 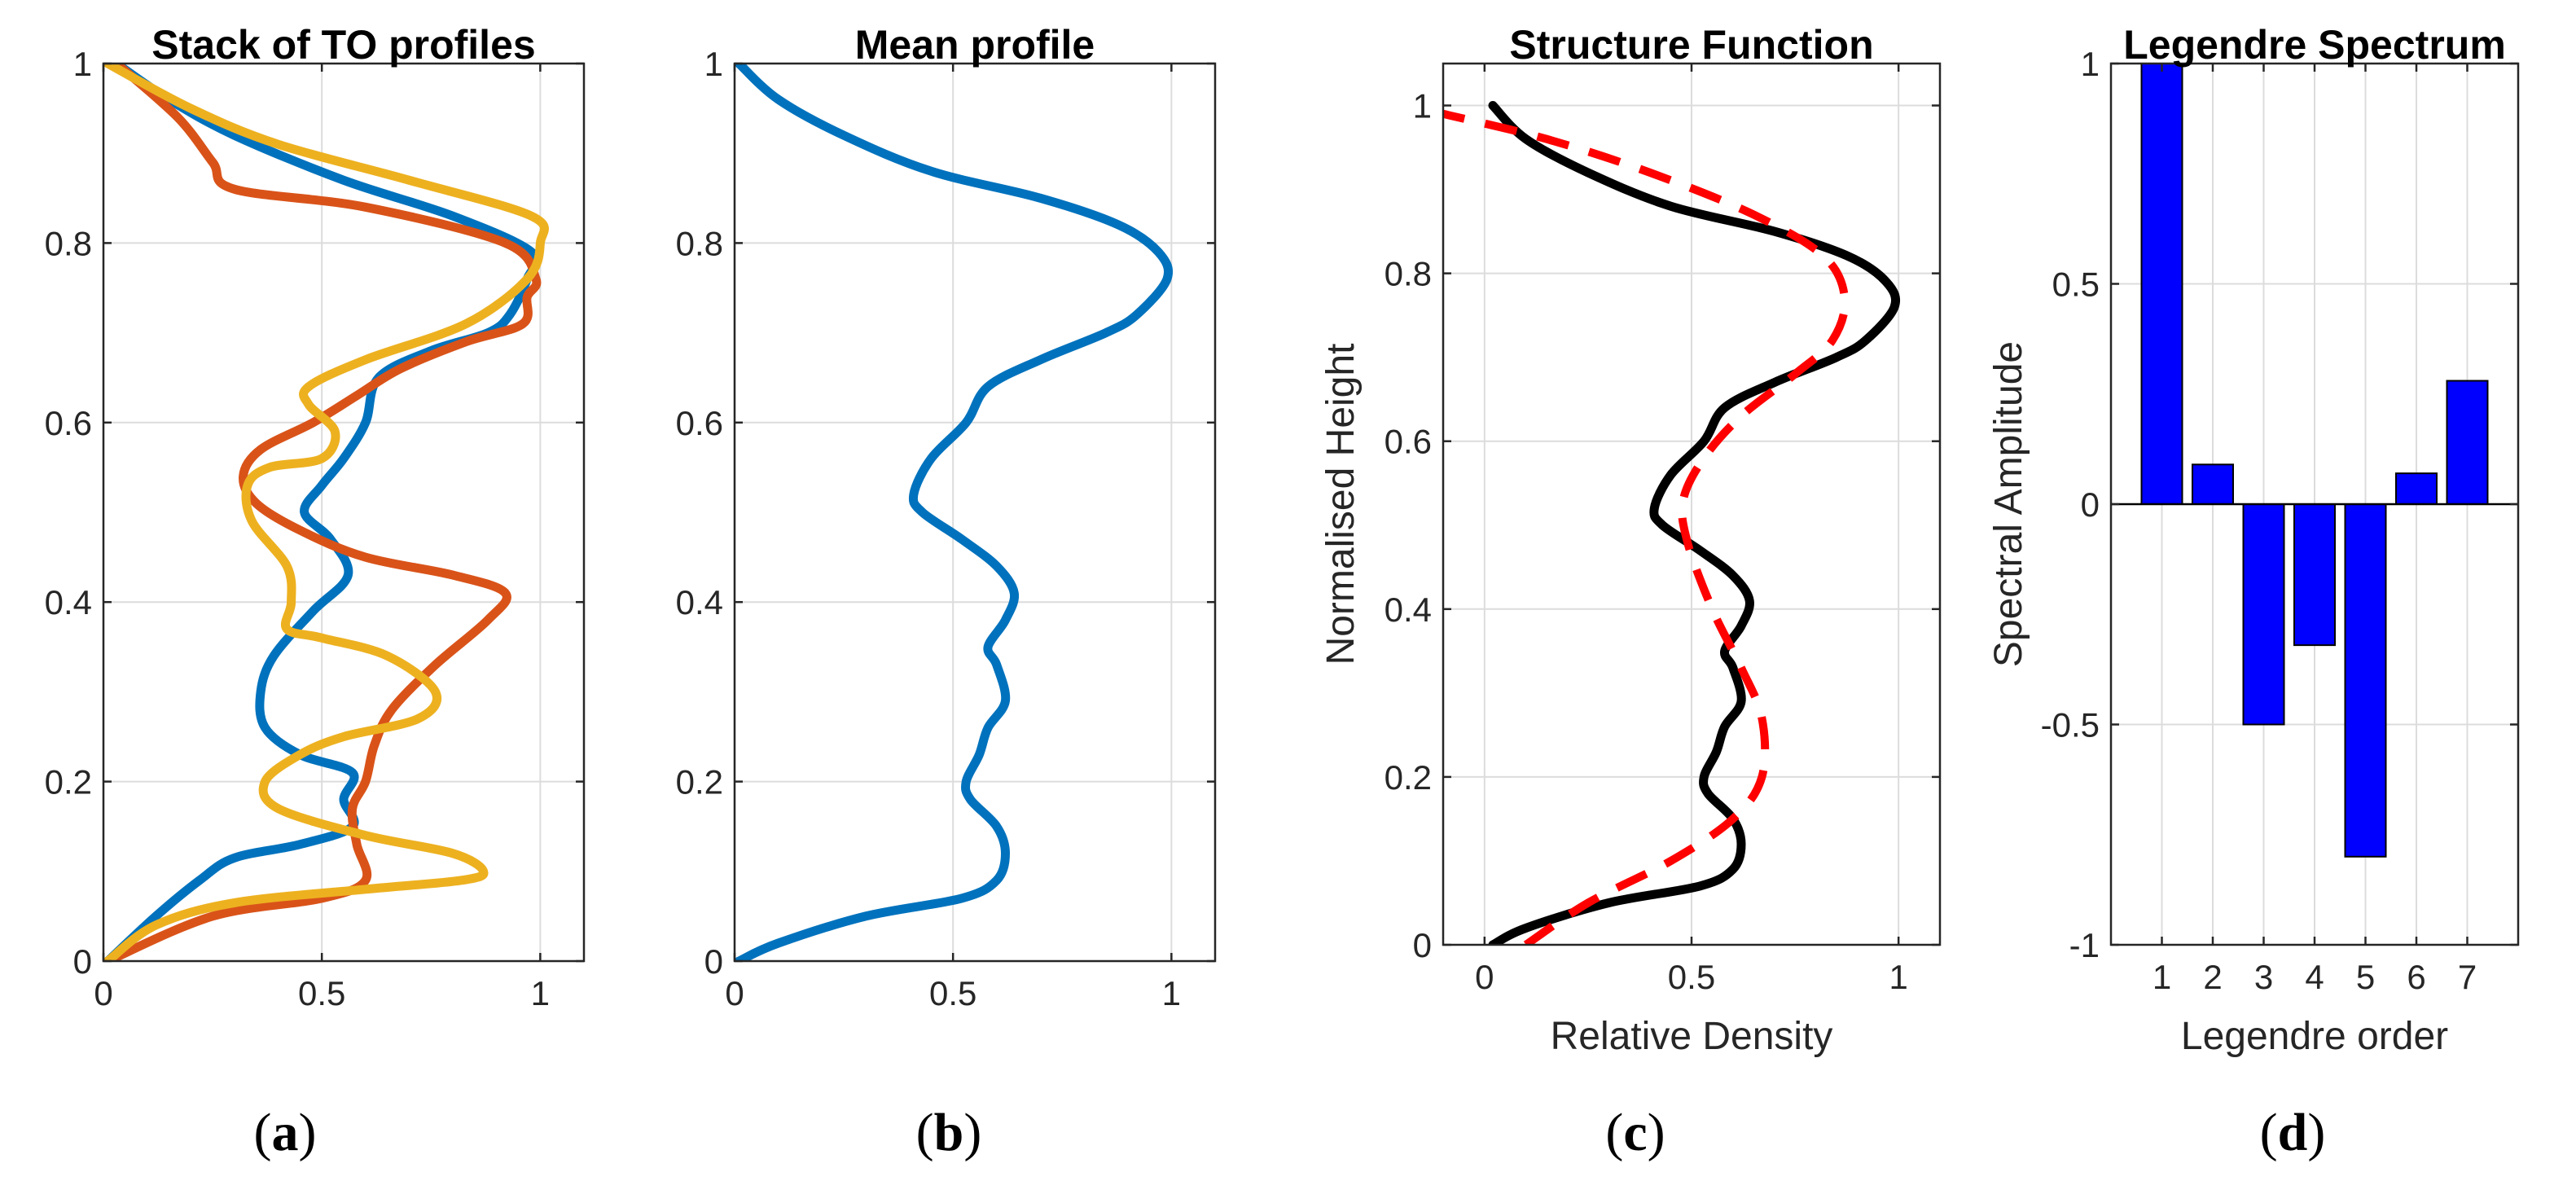 What do you see at coordinates (2009, 504) in the screenshot?
I see `y-axis-label: Spectral Amplitude` at bounding box center [2009, 504].